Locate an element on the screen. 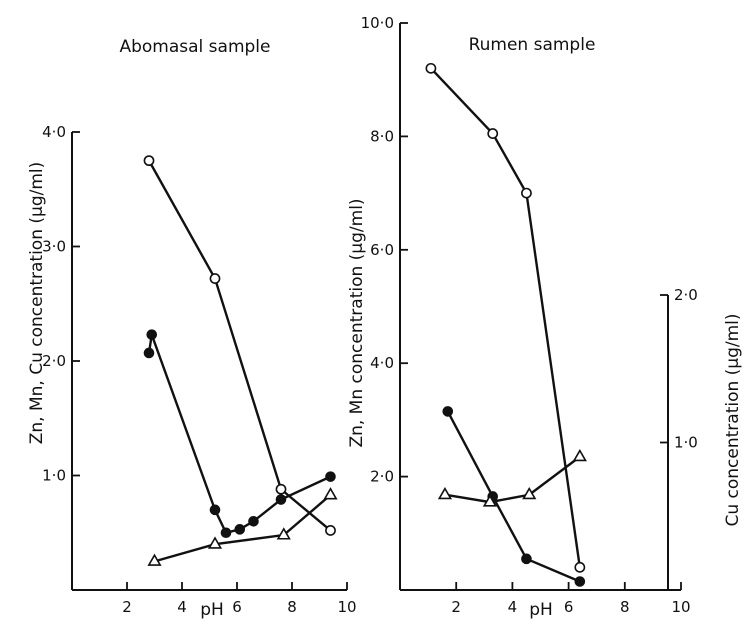  rumen-y-tick-label: 6·0 is located at coordinates (382, 250).